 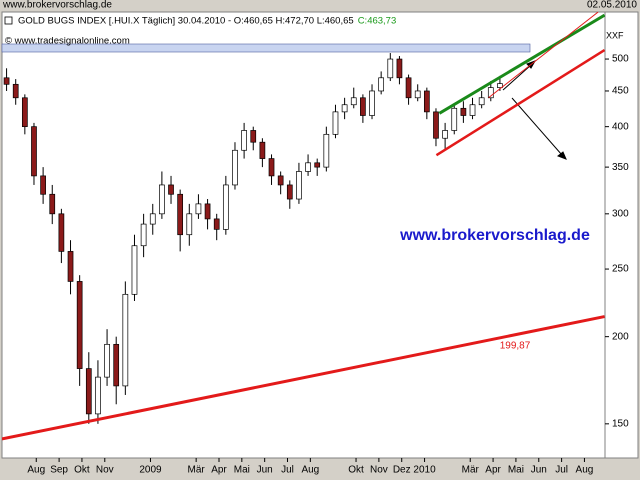 What do you see at coordinates (620, 59) in the screenshot?
I see `y-tick-label: 500` at bounding box center [620, 59].